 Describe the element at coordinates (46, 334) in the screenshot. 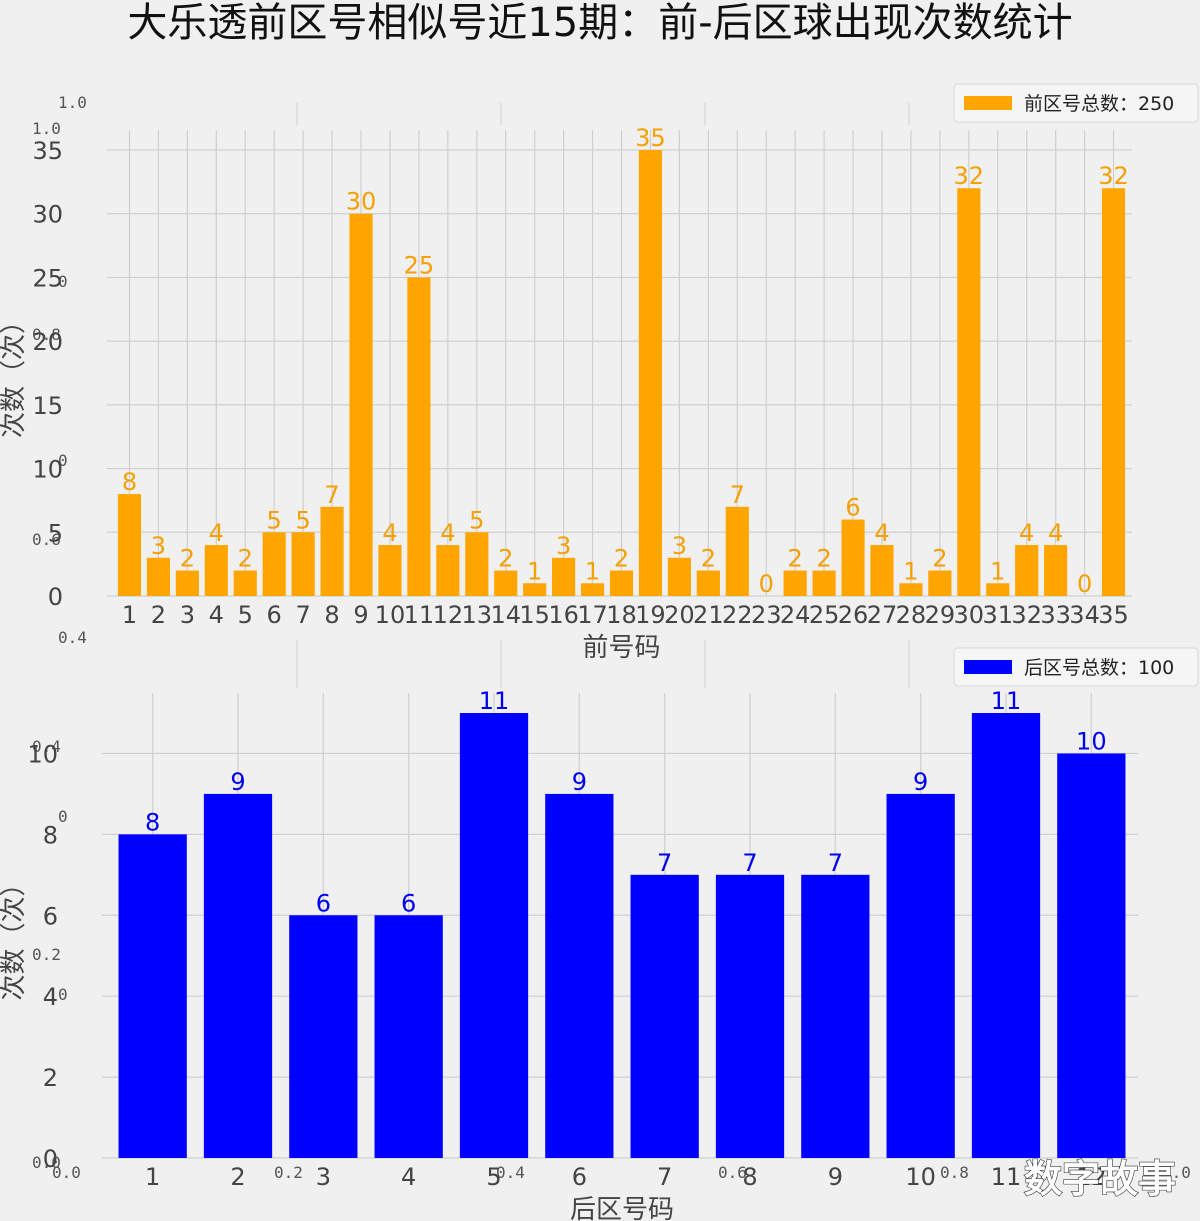

I see `ghost-tick-label: 0.8` at that location.